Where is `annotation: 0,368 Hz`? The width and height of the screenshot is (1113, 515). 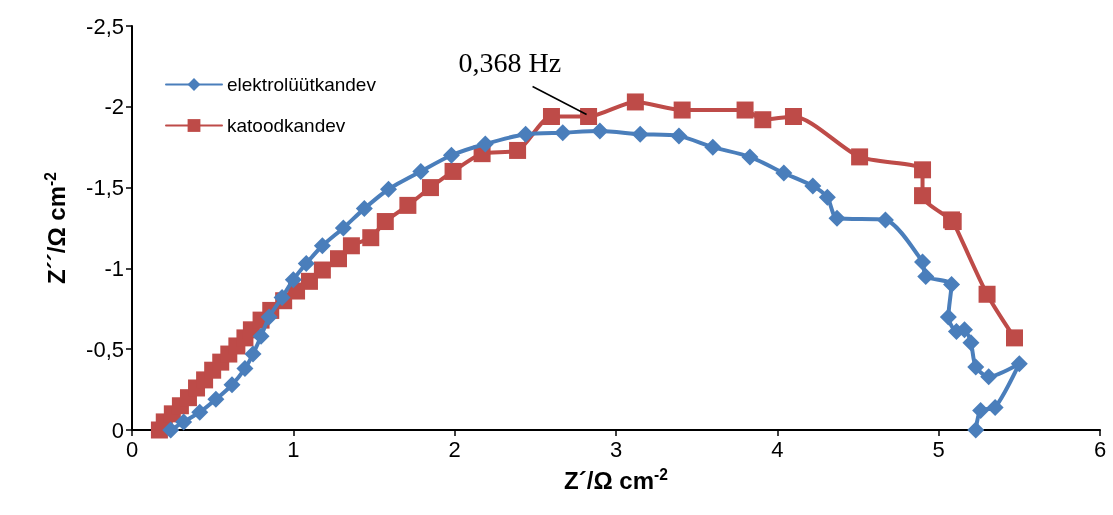
annotation: 0,368 Hz is located at coordinates (510, 62).